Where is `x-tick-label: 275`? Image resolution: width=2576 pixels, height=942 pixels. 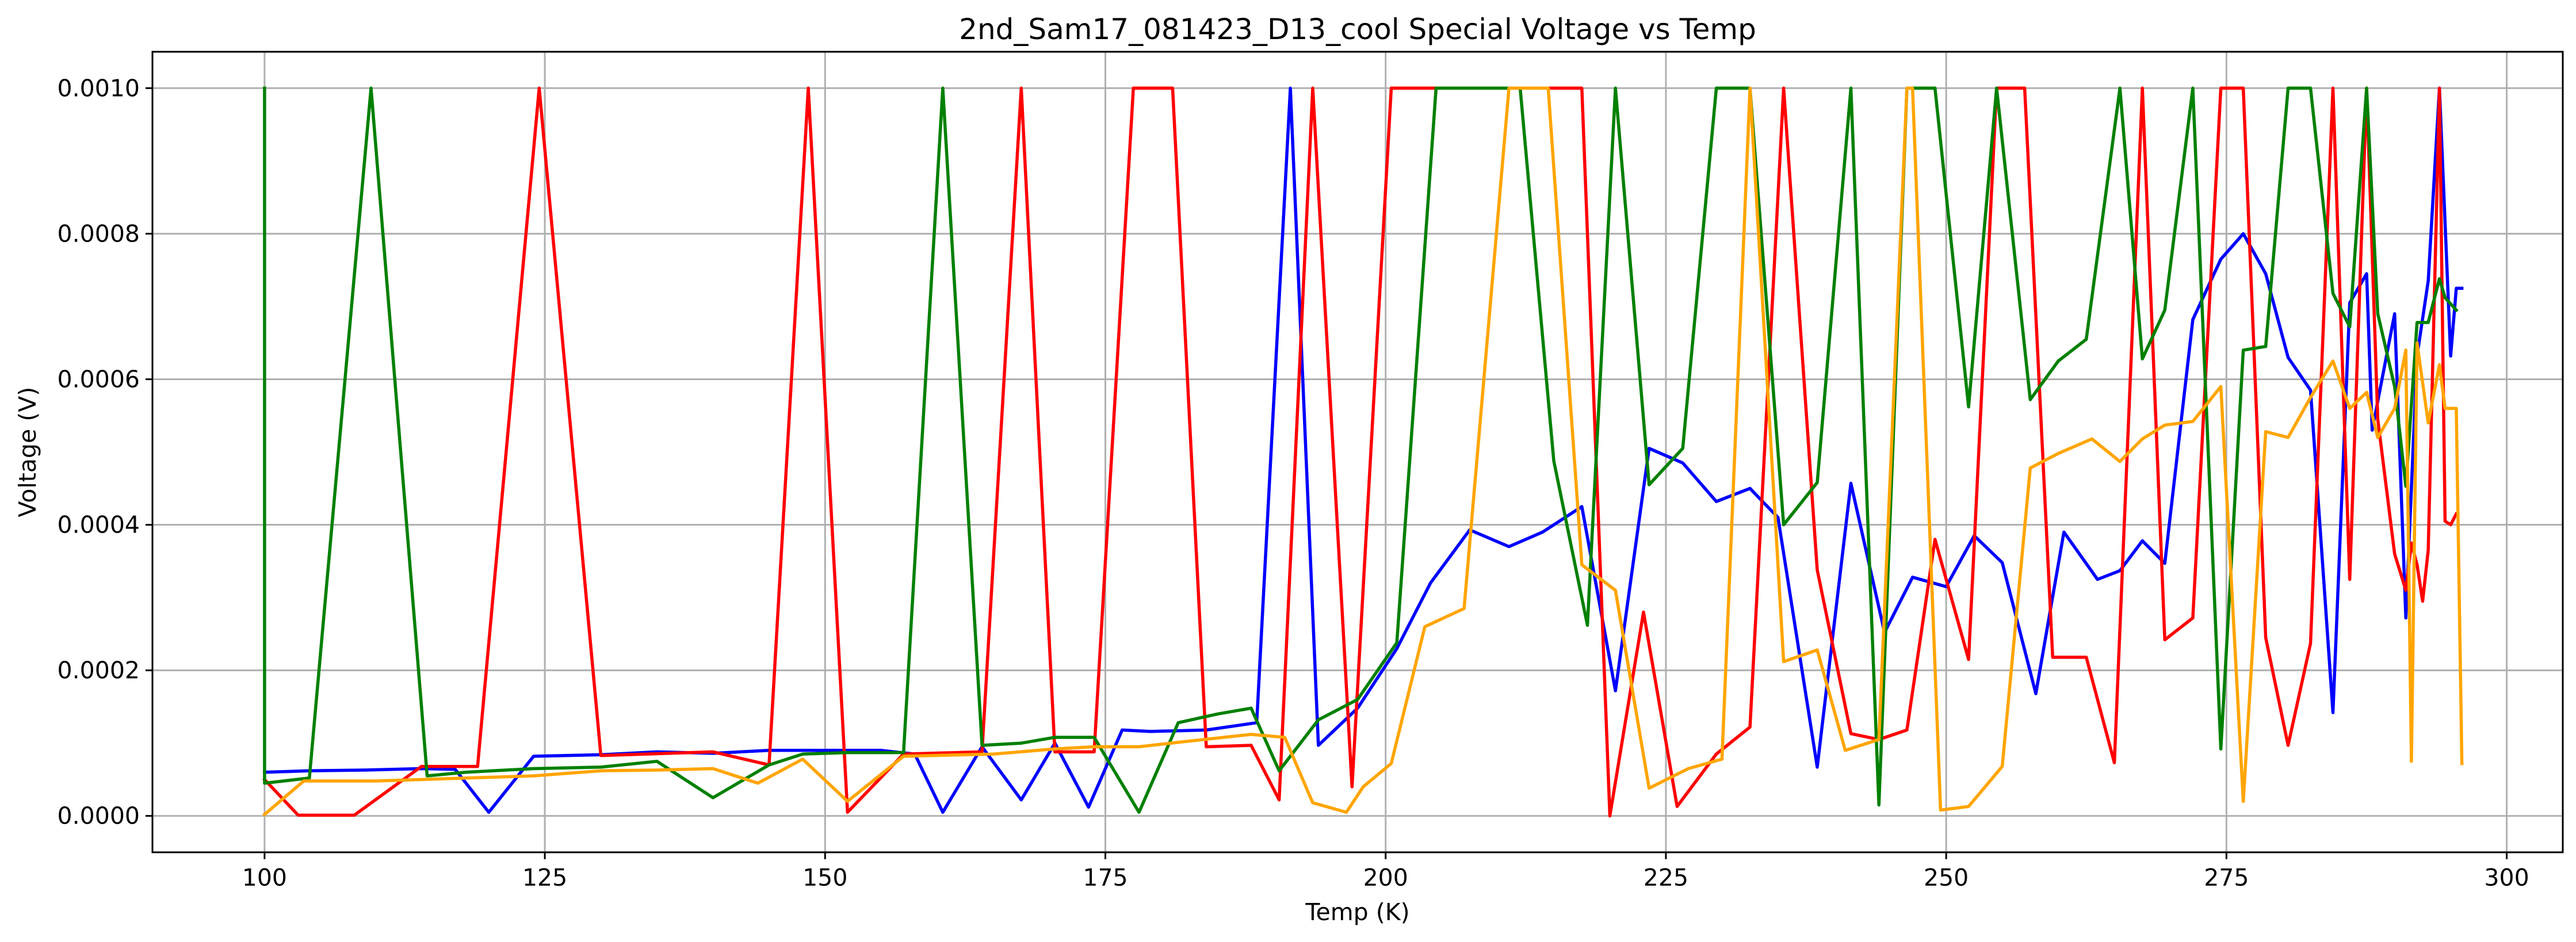
x-tick-label: 275 is located at coordinates (2226, 877).